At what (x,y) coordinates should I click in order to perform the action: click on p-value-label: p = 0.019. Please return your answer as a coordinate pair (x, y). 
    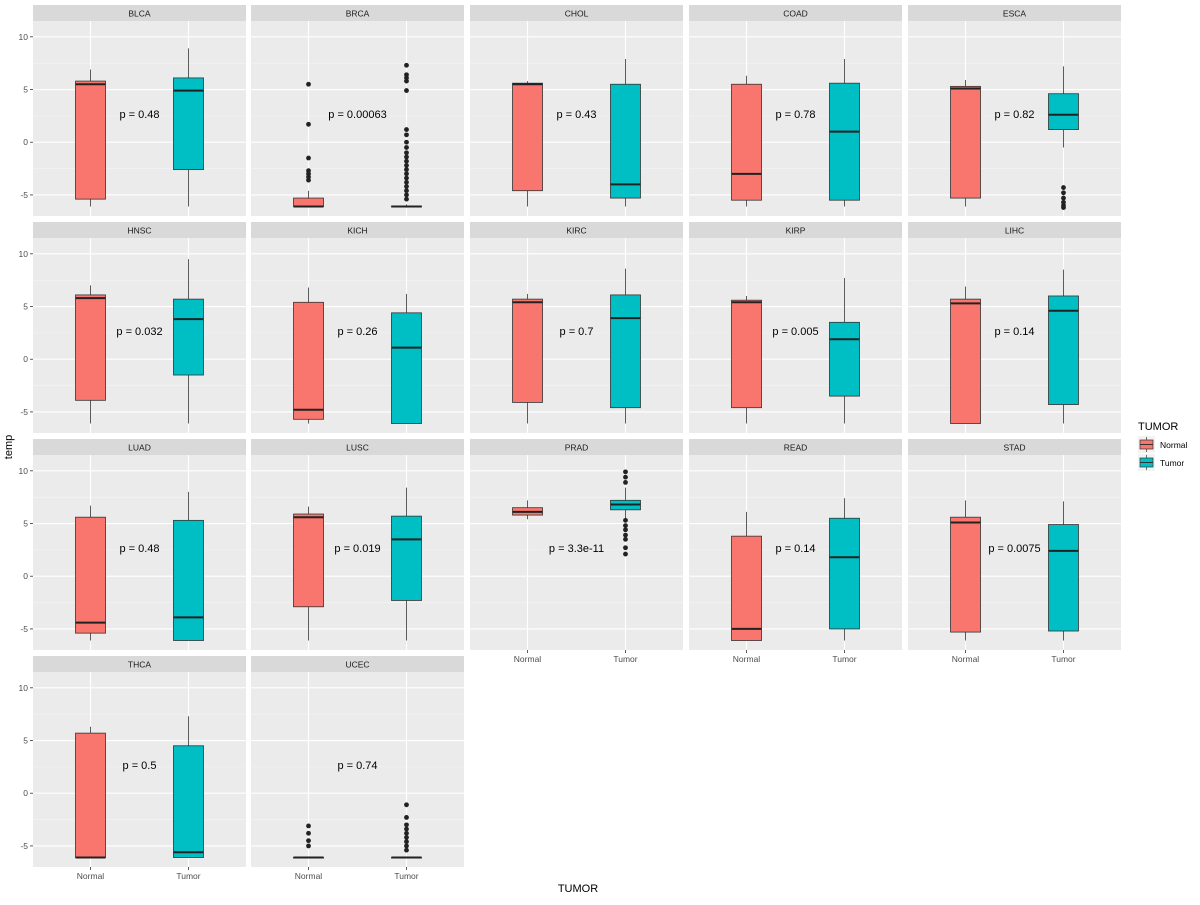
    Looking at the image, I should click on (357, 549).